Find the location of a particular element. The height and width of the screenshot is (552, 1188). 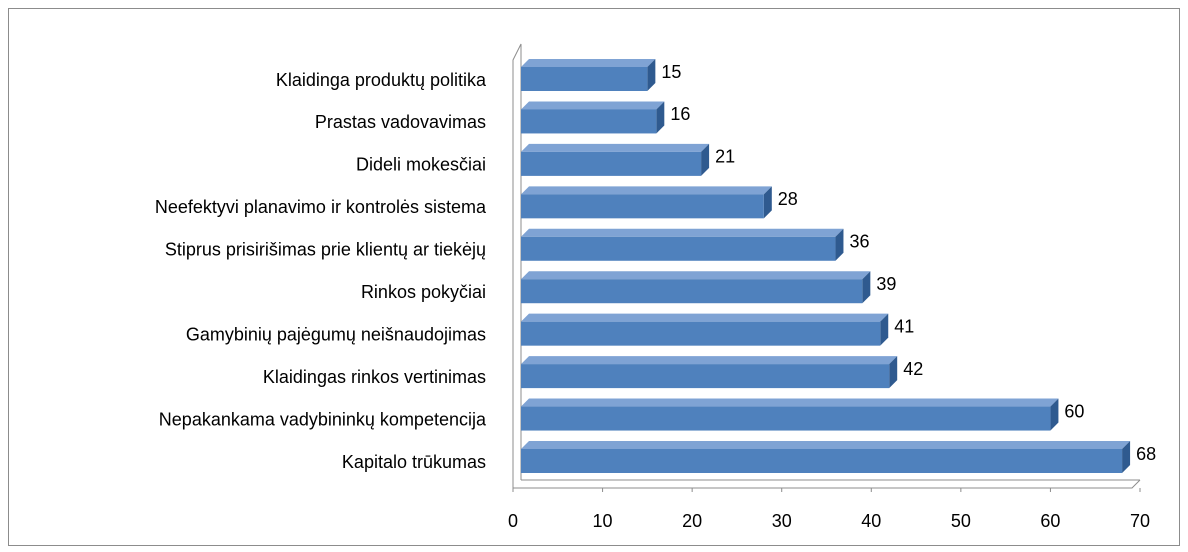

y-tick-label: Nepakankama vadybininkų kompetencija is located at coordinates (323, 419).